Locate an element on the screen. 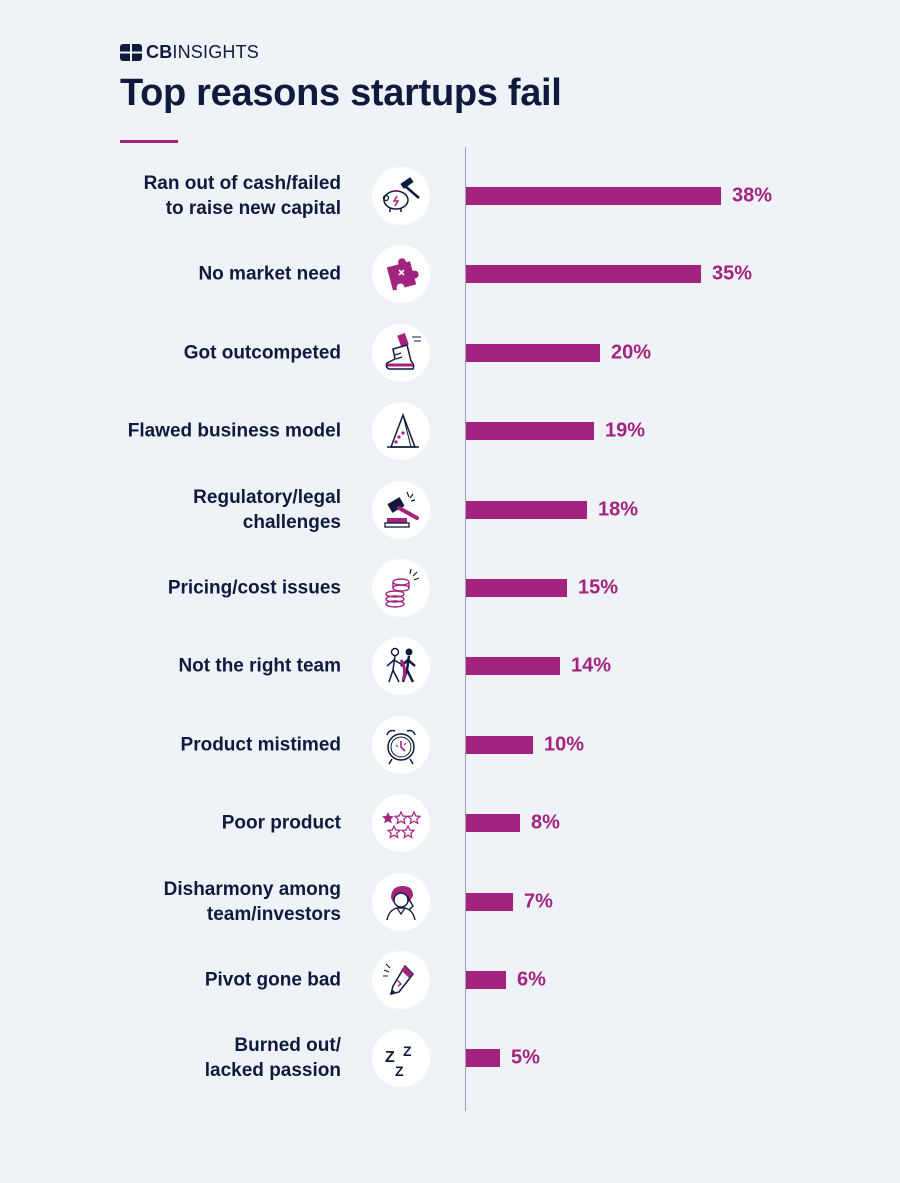 This screenshot has width=900, height=1183. bar-row: Product mistimed 10% is located at coordinates (450, 745).